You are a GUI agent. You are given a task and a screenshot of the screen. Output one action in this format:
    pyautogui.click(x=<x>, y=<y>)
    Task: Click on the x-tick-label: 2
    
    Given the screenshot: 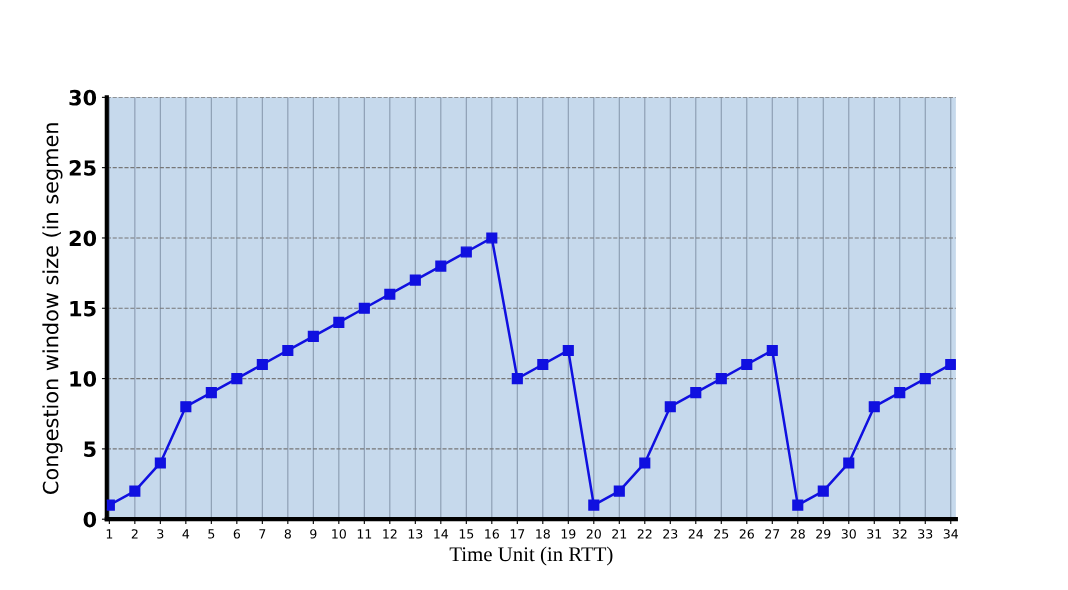 What is the action you would take?
    pyautogui.click(x=134, y=534)
    